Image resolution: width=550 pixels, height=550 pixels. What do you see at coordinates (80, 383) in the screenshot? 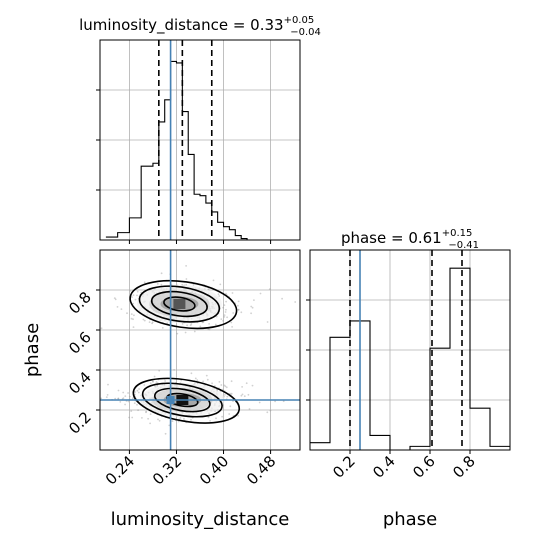
I see `y-tick-label: 0.4` at bounding box center [80, 383].